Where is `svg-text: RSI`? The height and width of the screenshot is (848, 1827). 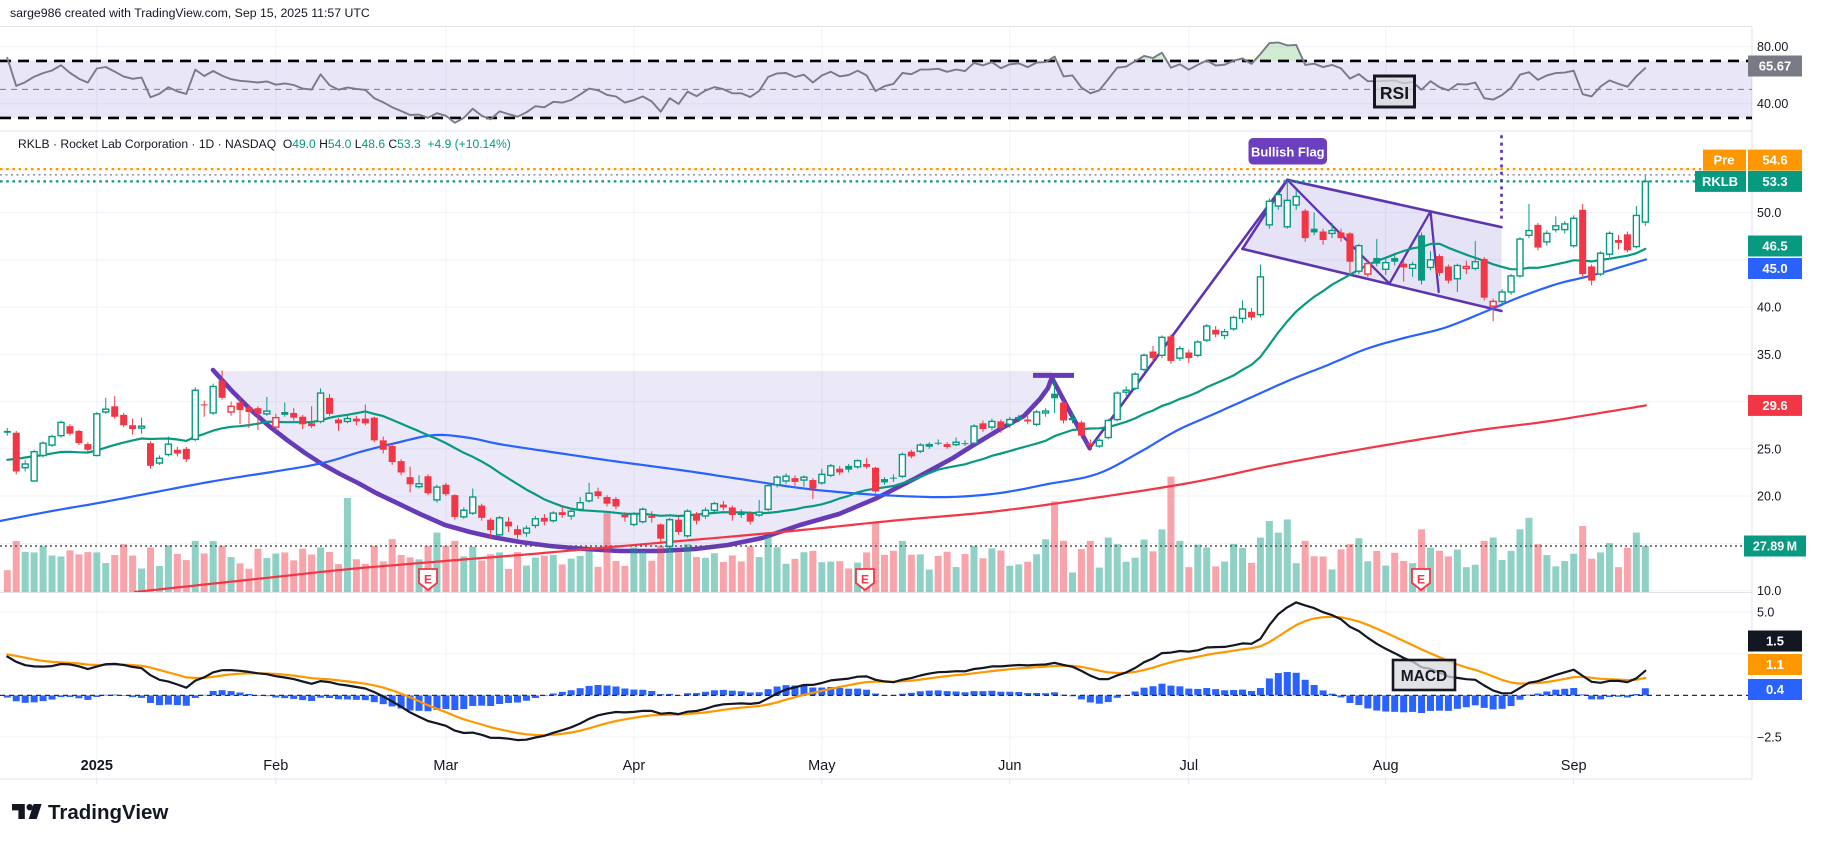 svg-text: RSI is located at coordinates (1394, 93).